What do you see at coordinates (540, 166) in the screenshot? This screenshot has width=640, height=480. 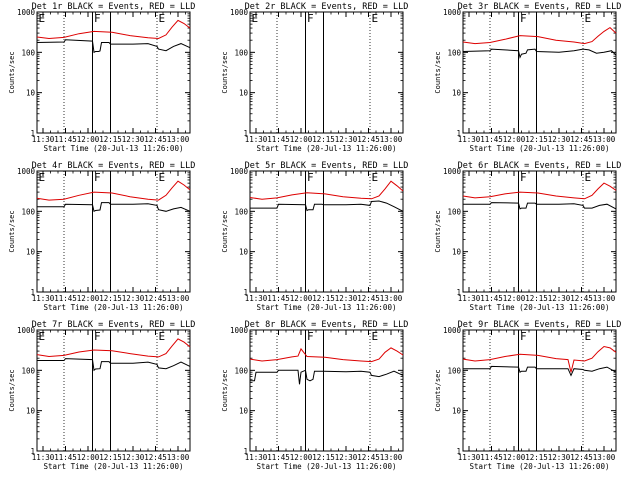 I see `chart-title: Det 6r BLACK = Events, RED = LLD` at bounding box center [540, 166].